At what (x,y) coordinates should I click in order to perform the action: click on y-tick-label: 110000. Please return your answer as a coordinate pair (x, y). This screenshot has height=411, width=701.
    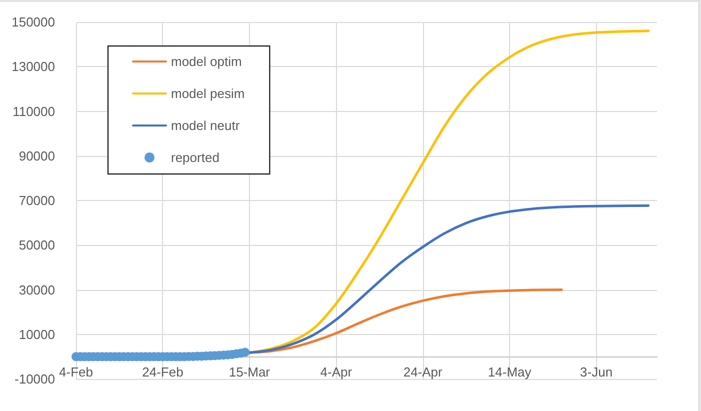
    Looking at the image, I should click on (33, 111).